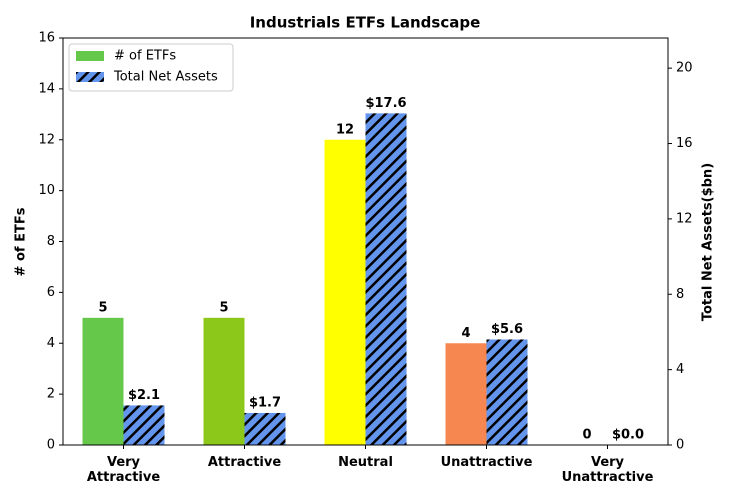 This screenshot has width=730, height=500. What do you see at coordinates (51, 241) in the screenshot?
I see `y-tick-label: 8` at bounding box center [51, 241].